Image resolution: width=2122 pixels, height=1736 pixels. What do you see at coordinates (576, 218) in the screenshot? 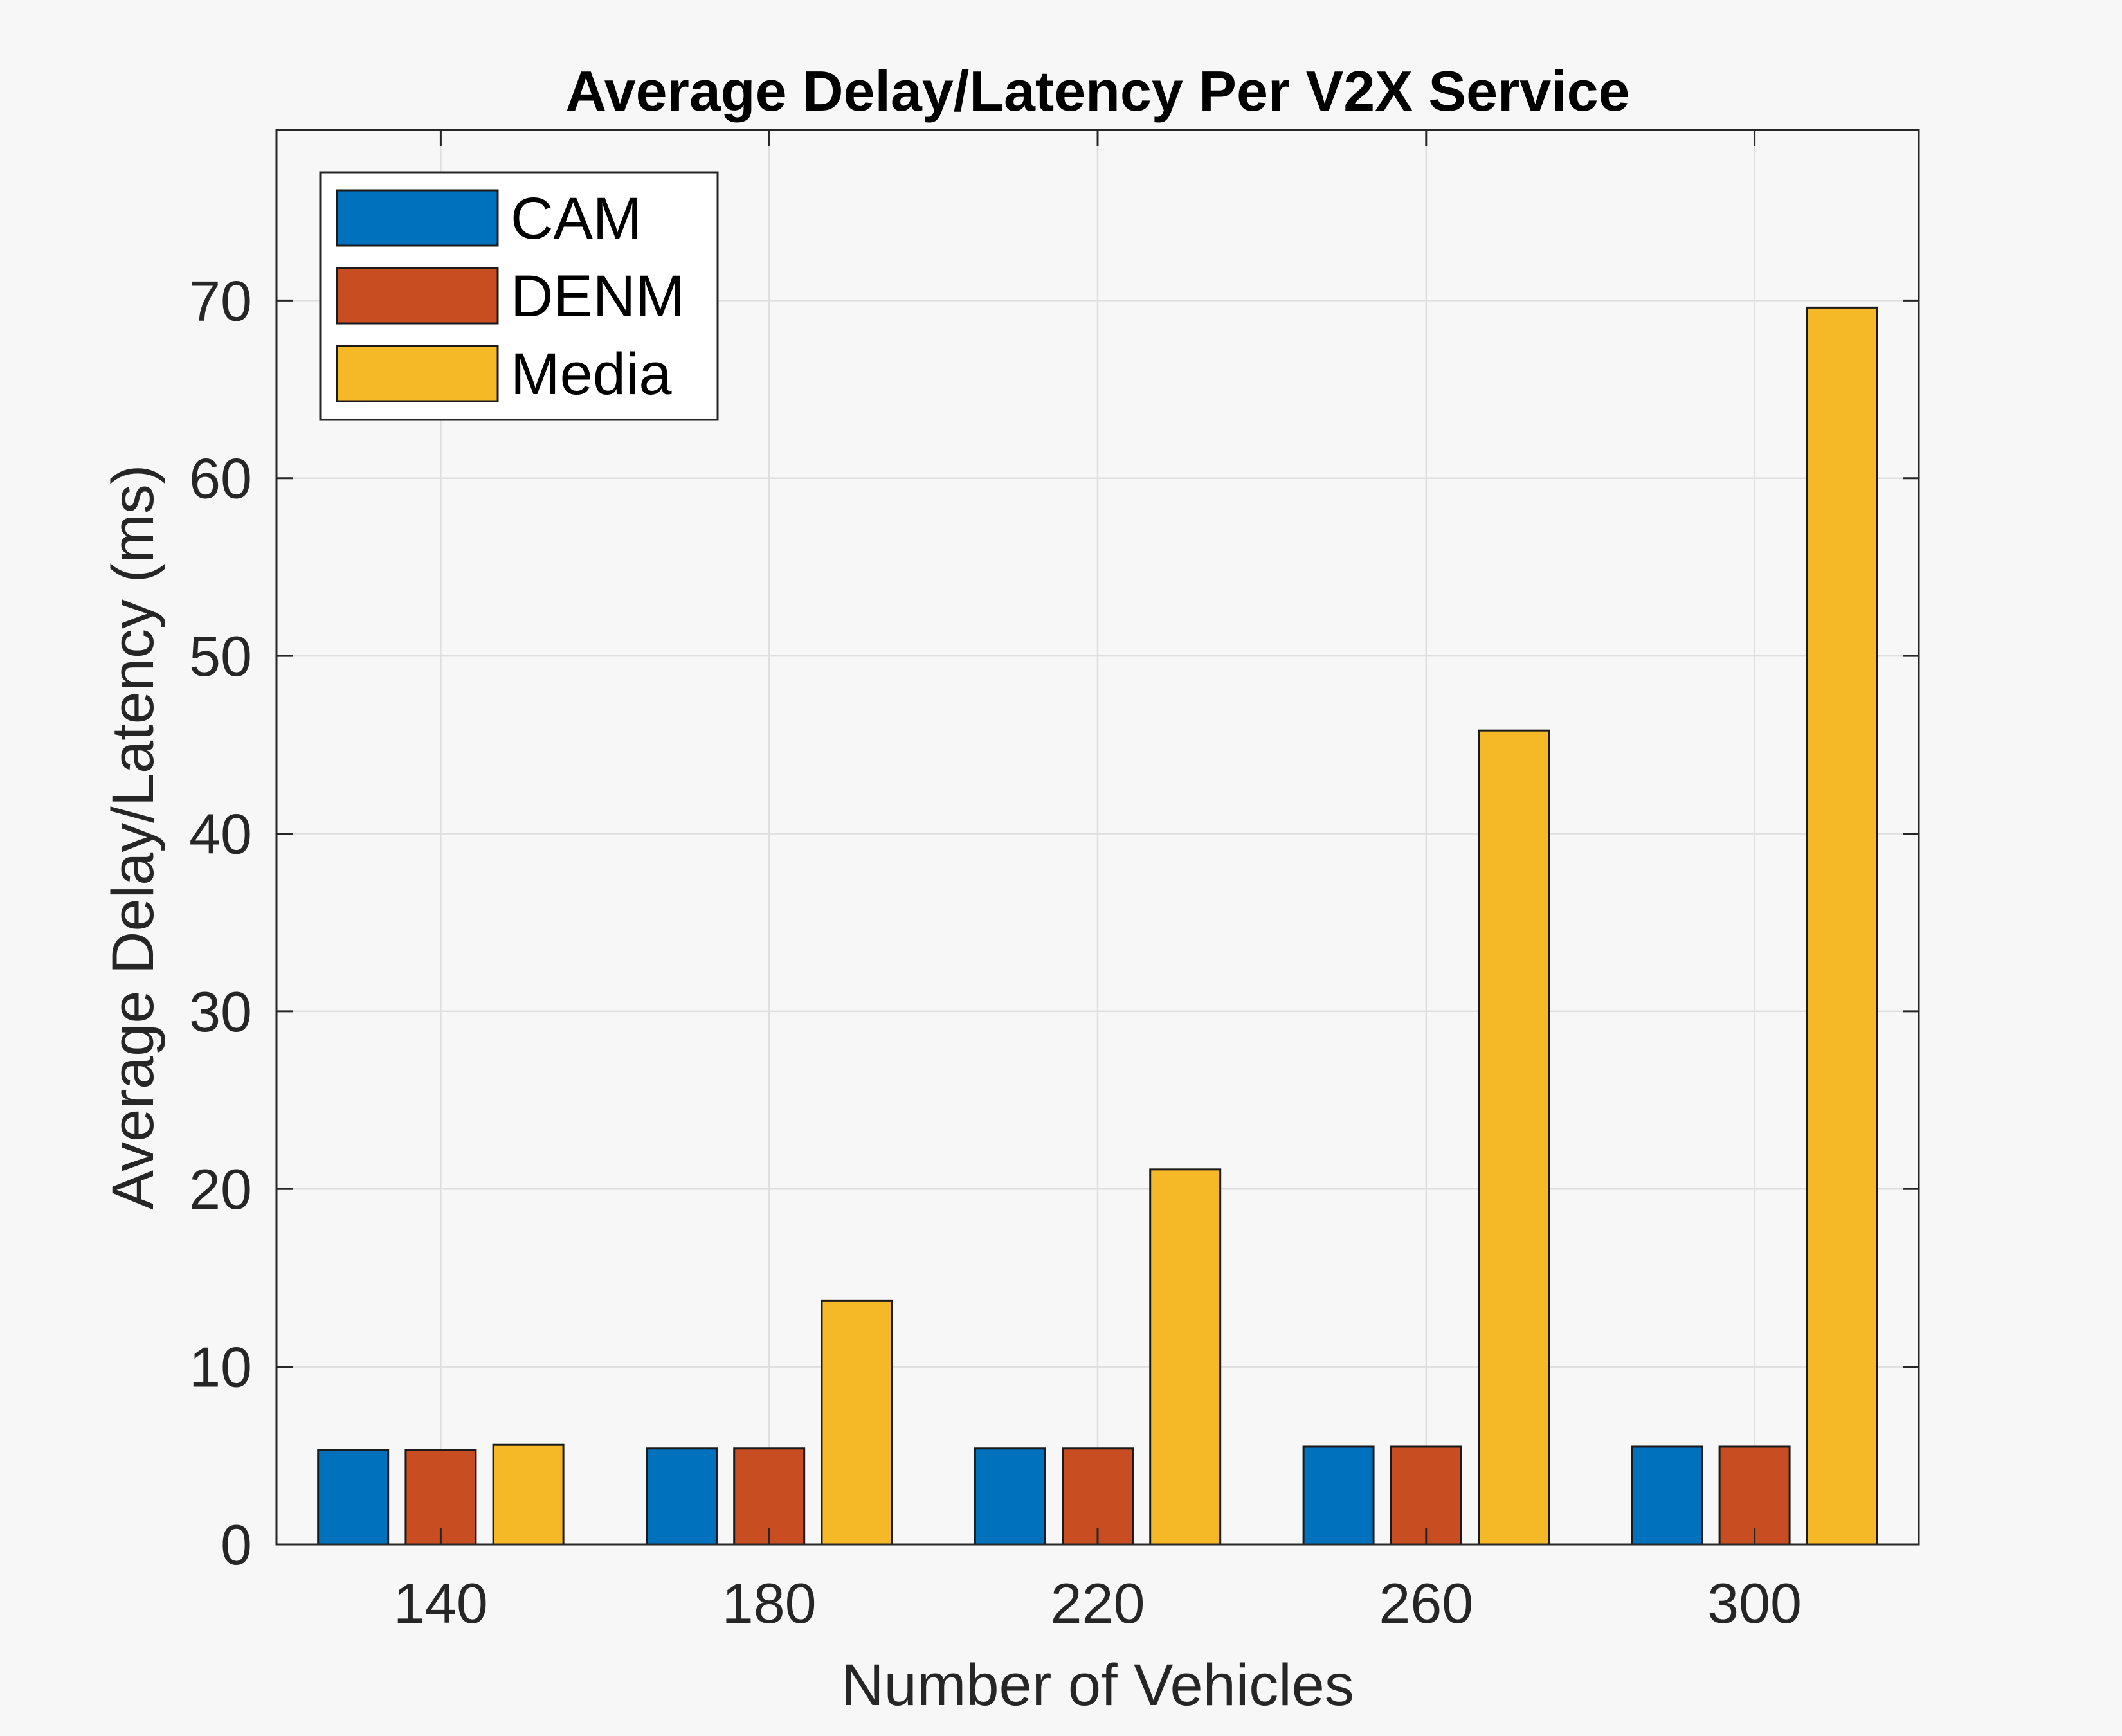
I see `legend-label-cam: CAM` at bounding box center [576, 218].